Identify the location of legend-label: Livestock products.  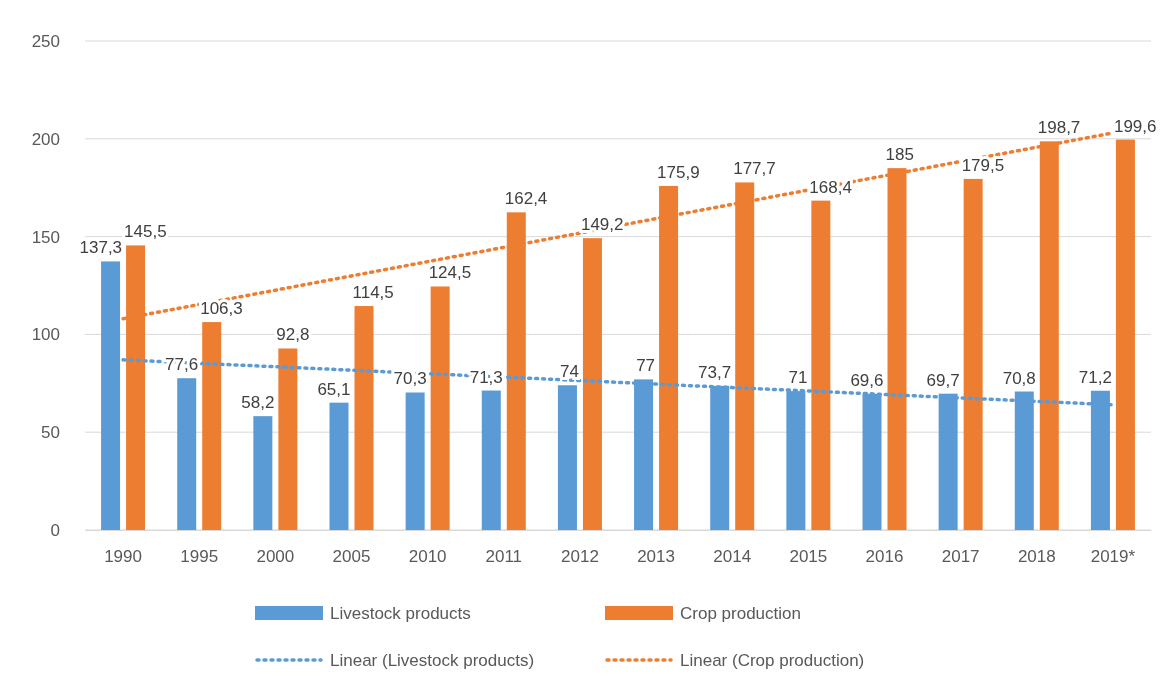
(400, 613).